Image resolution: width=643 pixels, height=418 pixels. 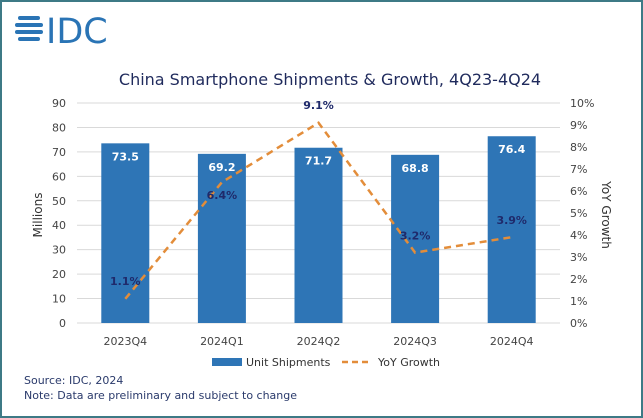 I want to click on bar-data-label: 76.4, so click(x=511, y=149).